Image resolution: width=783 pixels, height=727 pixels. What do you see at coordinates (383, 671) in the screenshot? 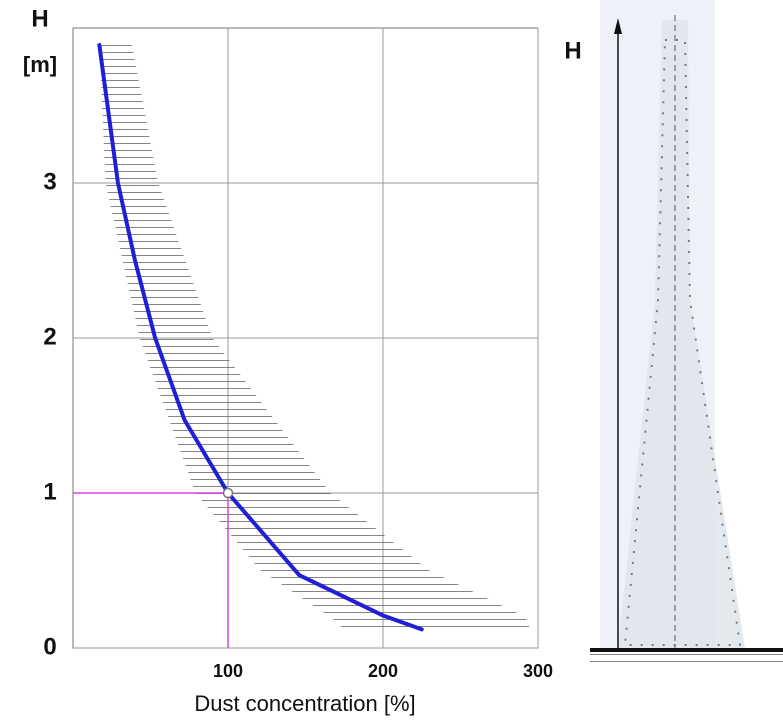
I see `x-tick-label: 200` at bounding box center [383, 671].